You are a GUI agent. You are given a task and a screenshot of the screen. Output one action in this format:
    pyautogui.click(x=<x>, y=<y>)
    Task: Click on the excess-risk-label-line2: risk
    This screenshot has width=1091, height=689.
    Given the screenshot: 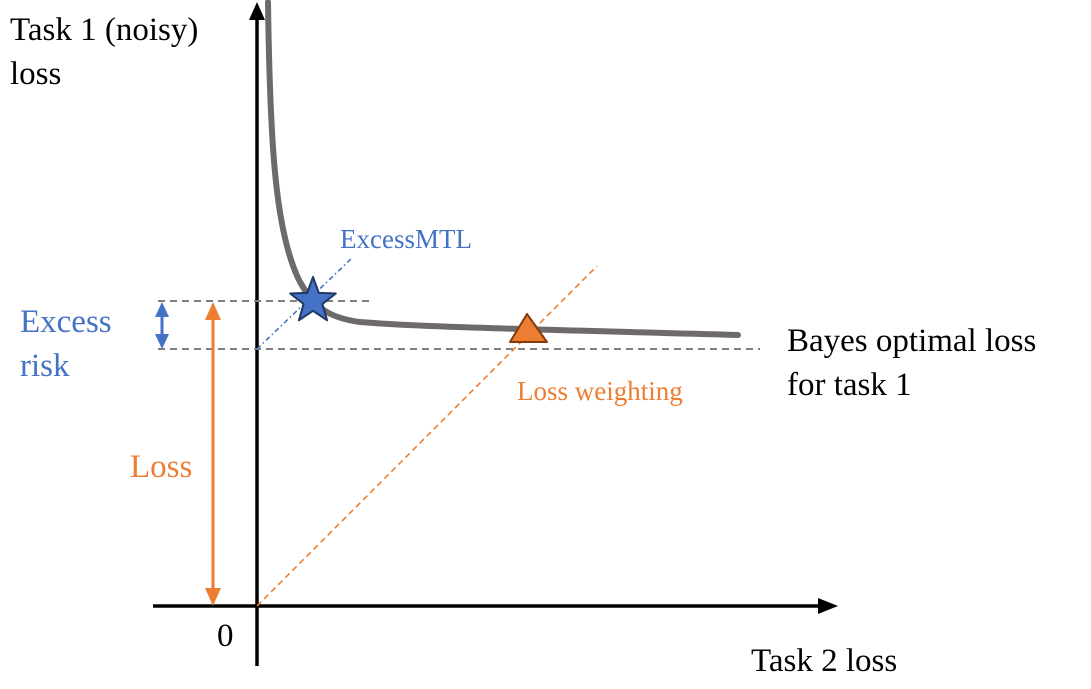 What is the action you would take?
    pyautogui.click(x=45, y=366)
    